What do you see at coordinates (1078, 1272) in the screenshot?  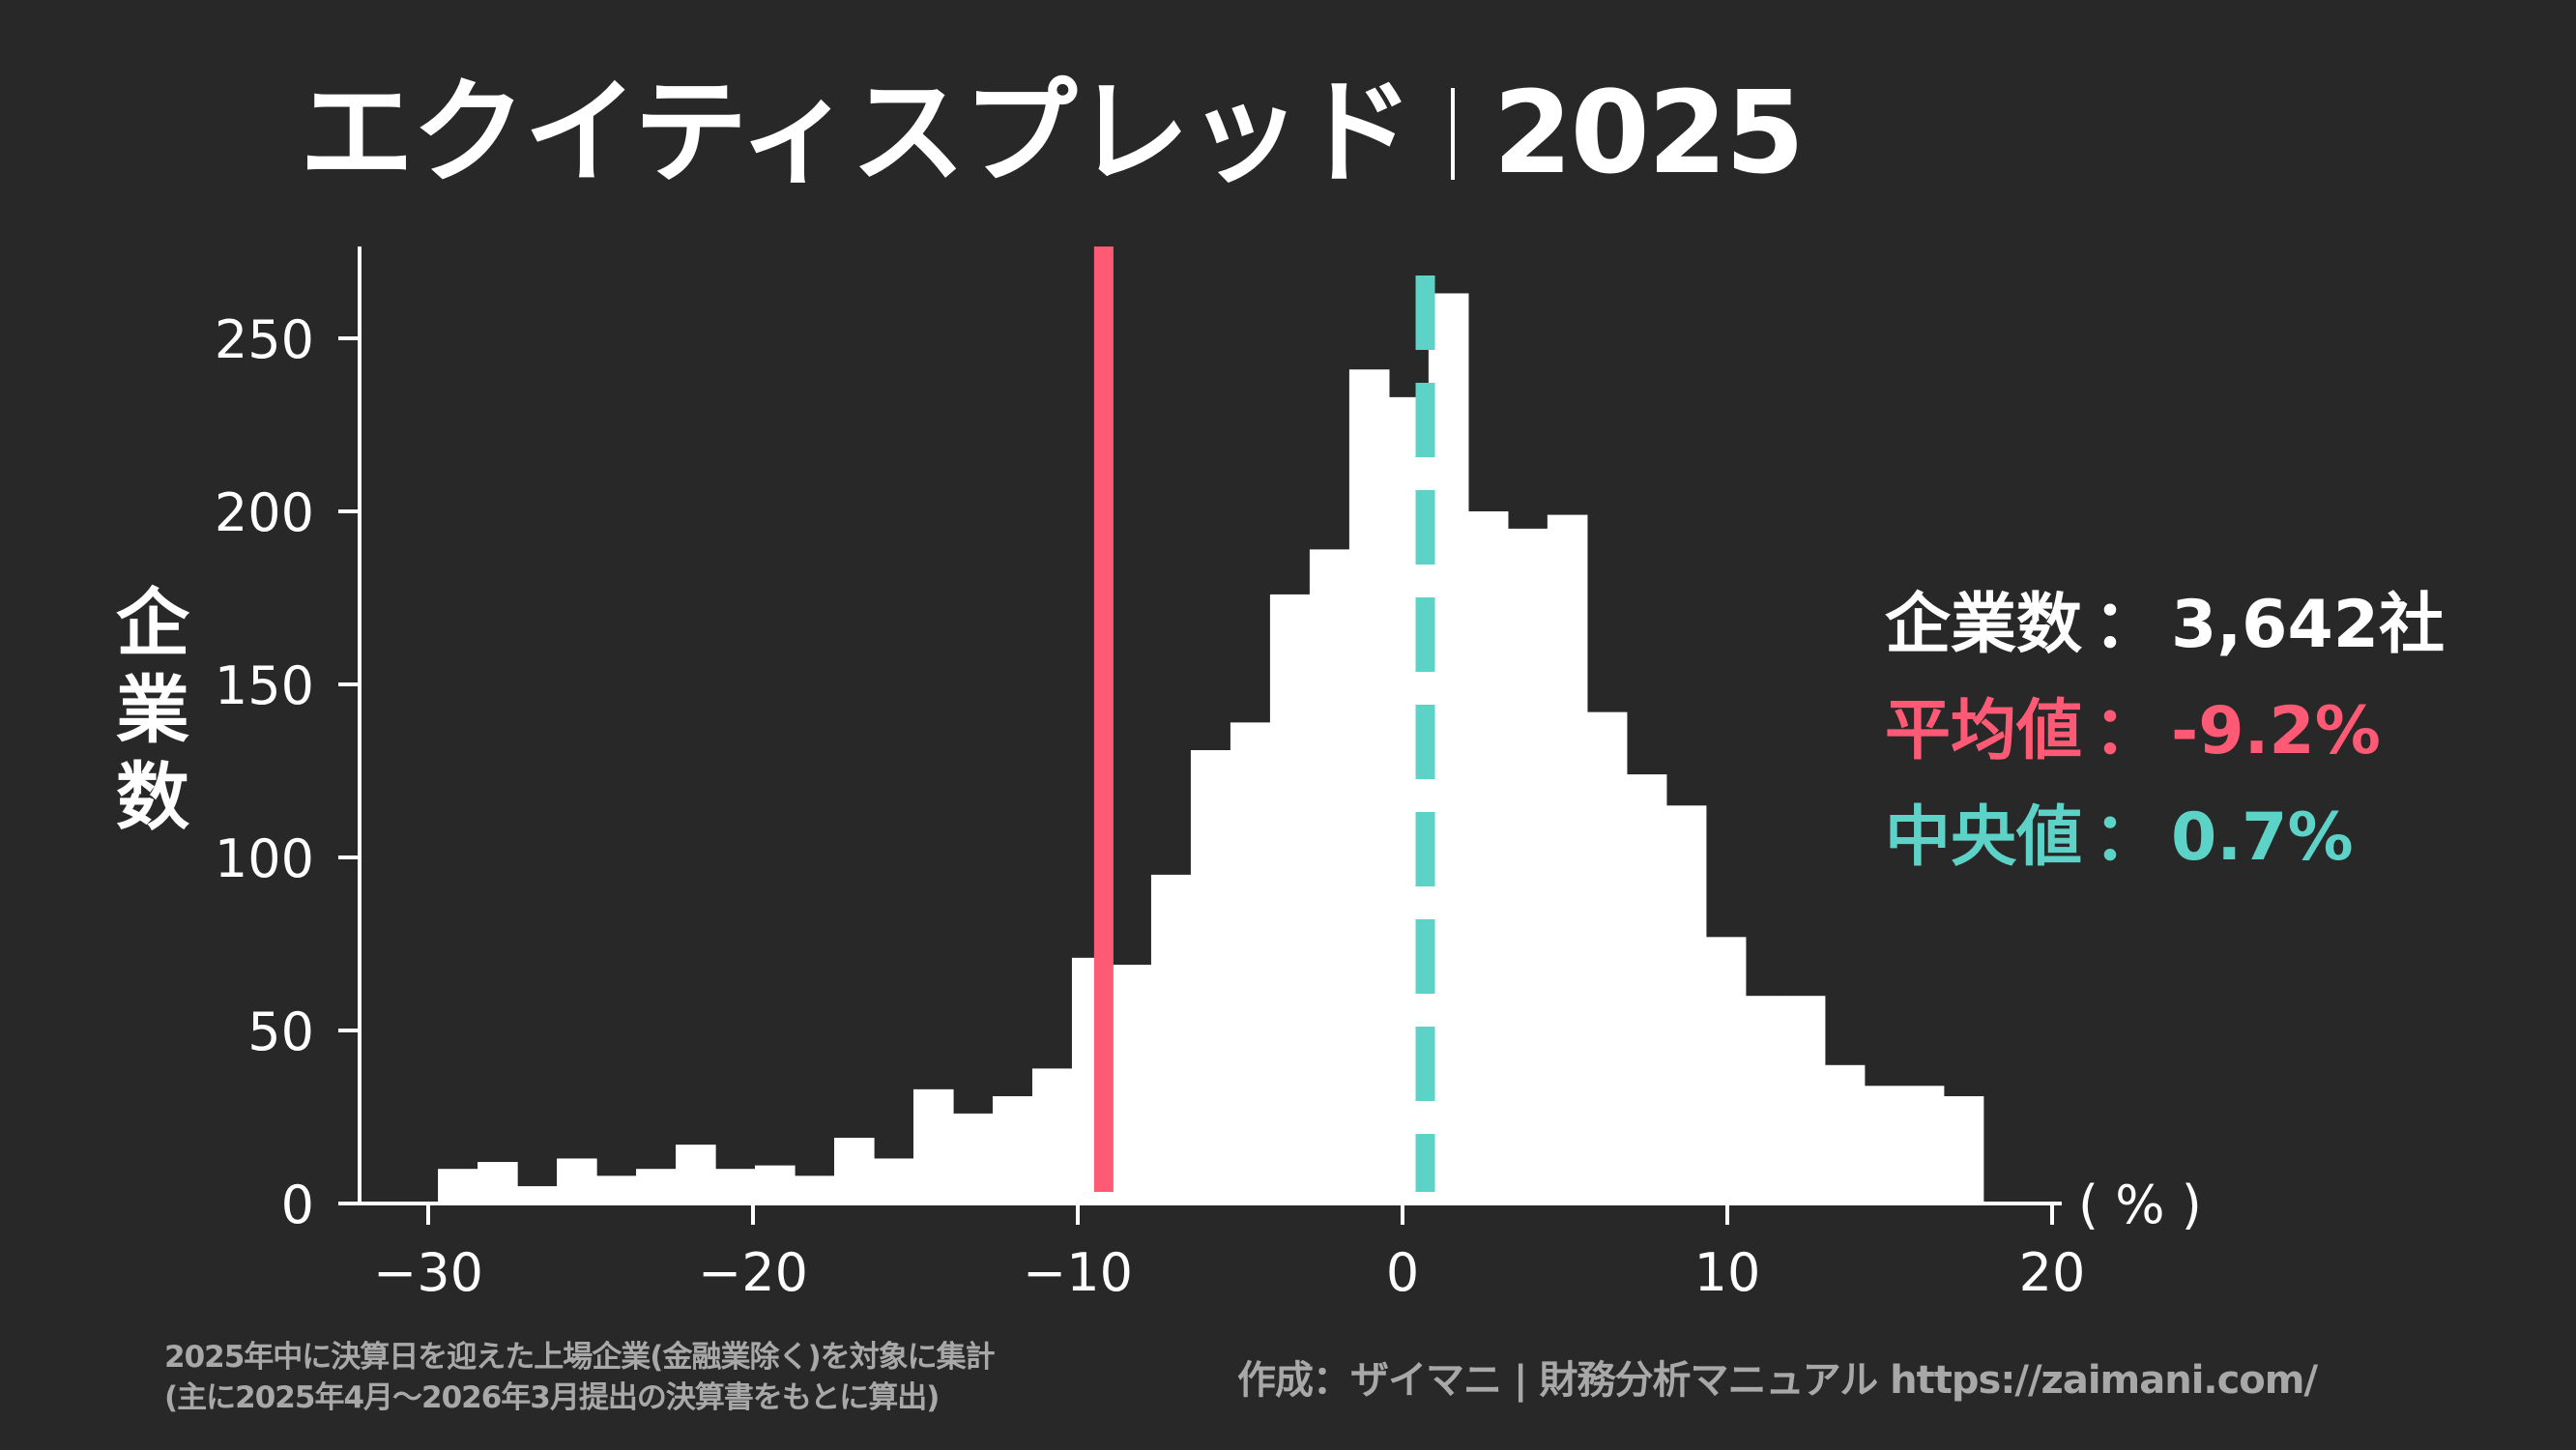 I see `x-tick-label: −10` at bounding box center [1078, 1272].